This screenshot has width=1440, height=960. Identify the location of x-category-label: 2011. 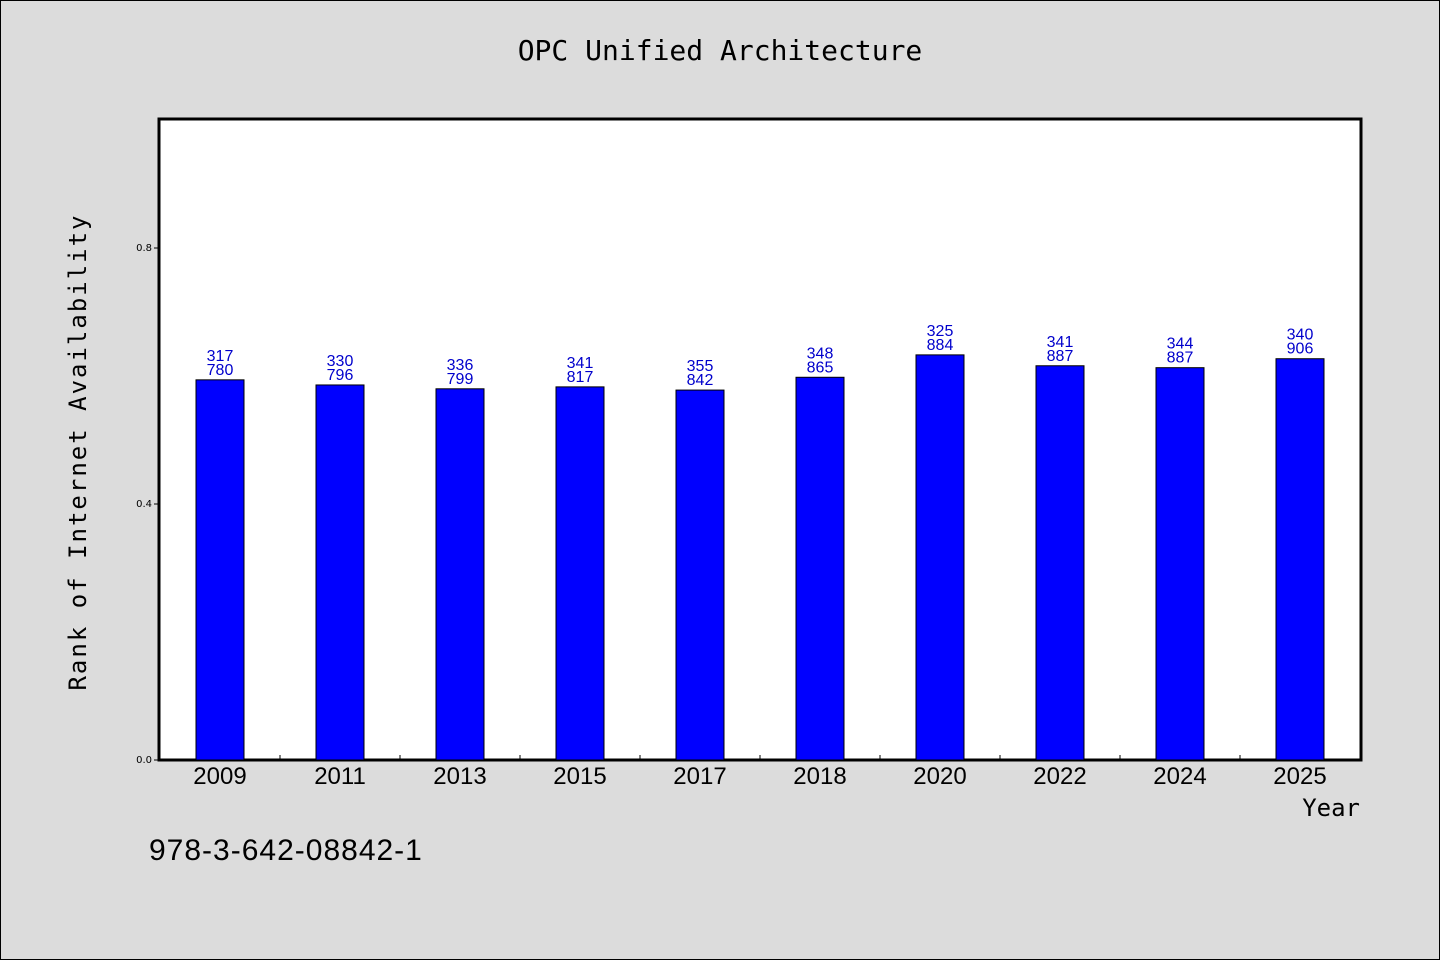
(340, 776).